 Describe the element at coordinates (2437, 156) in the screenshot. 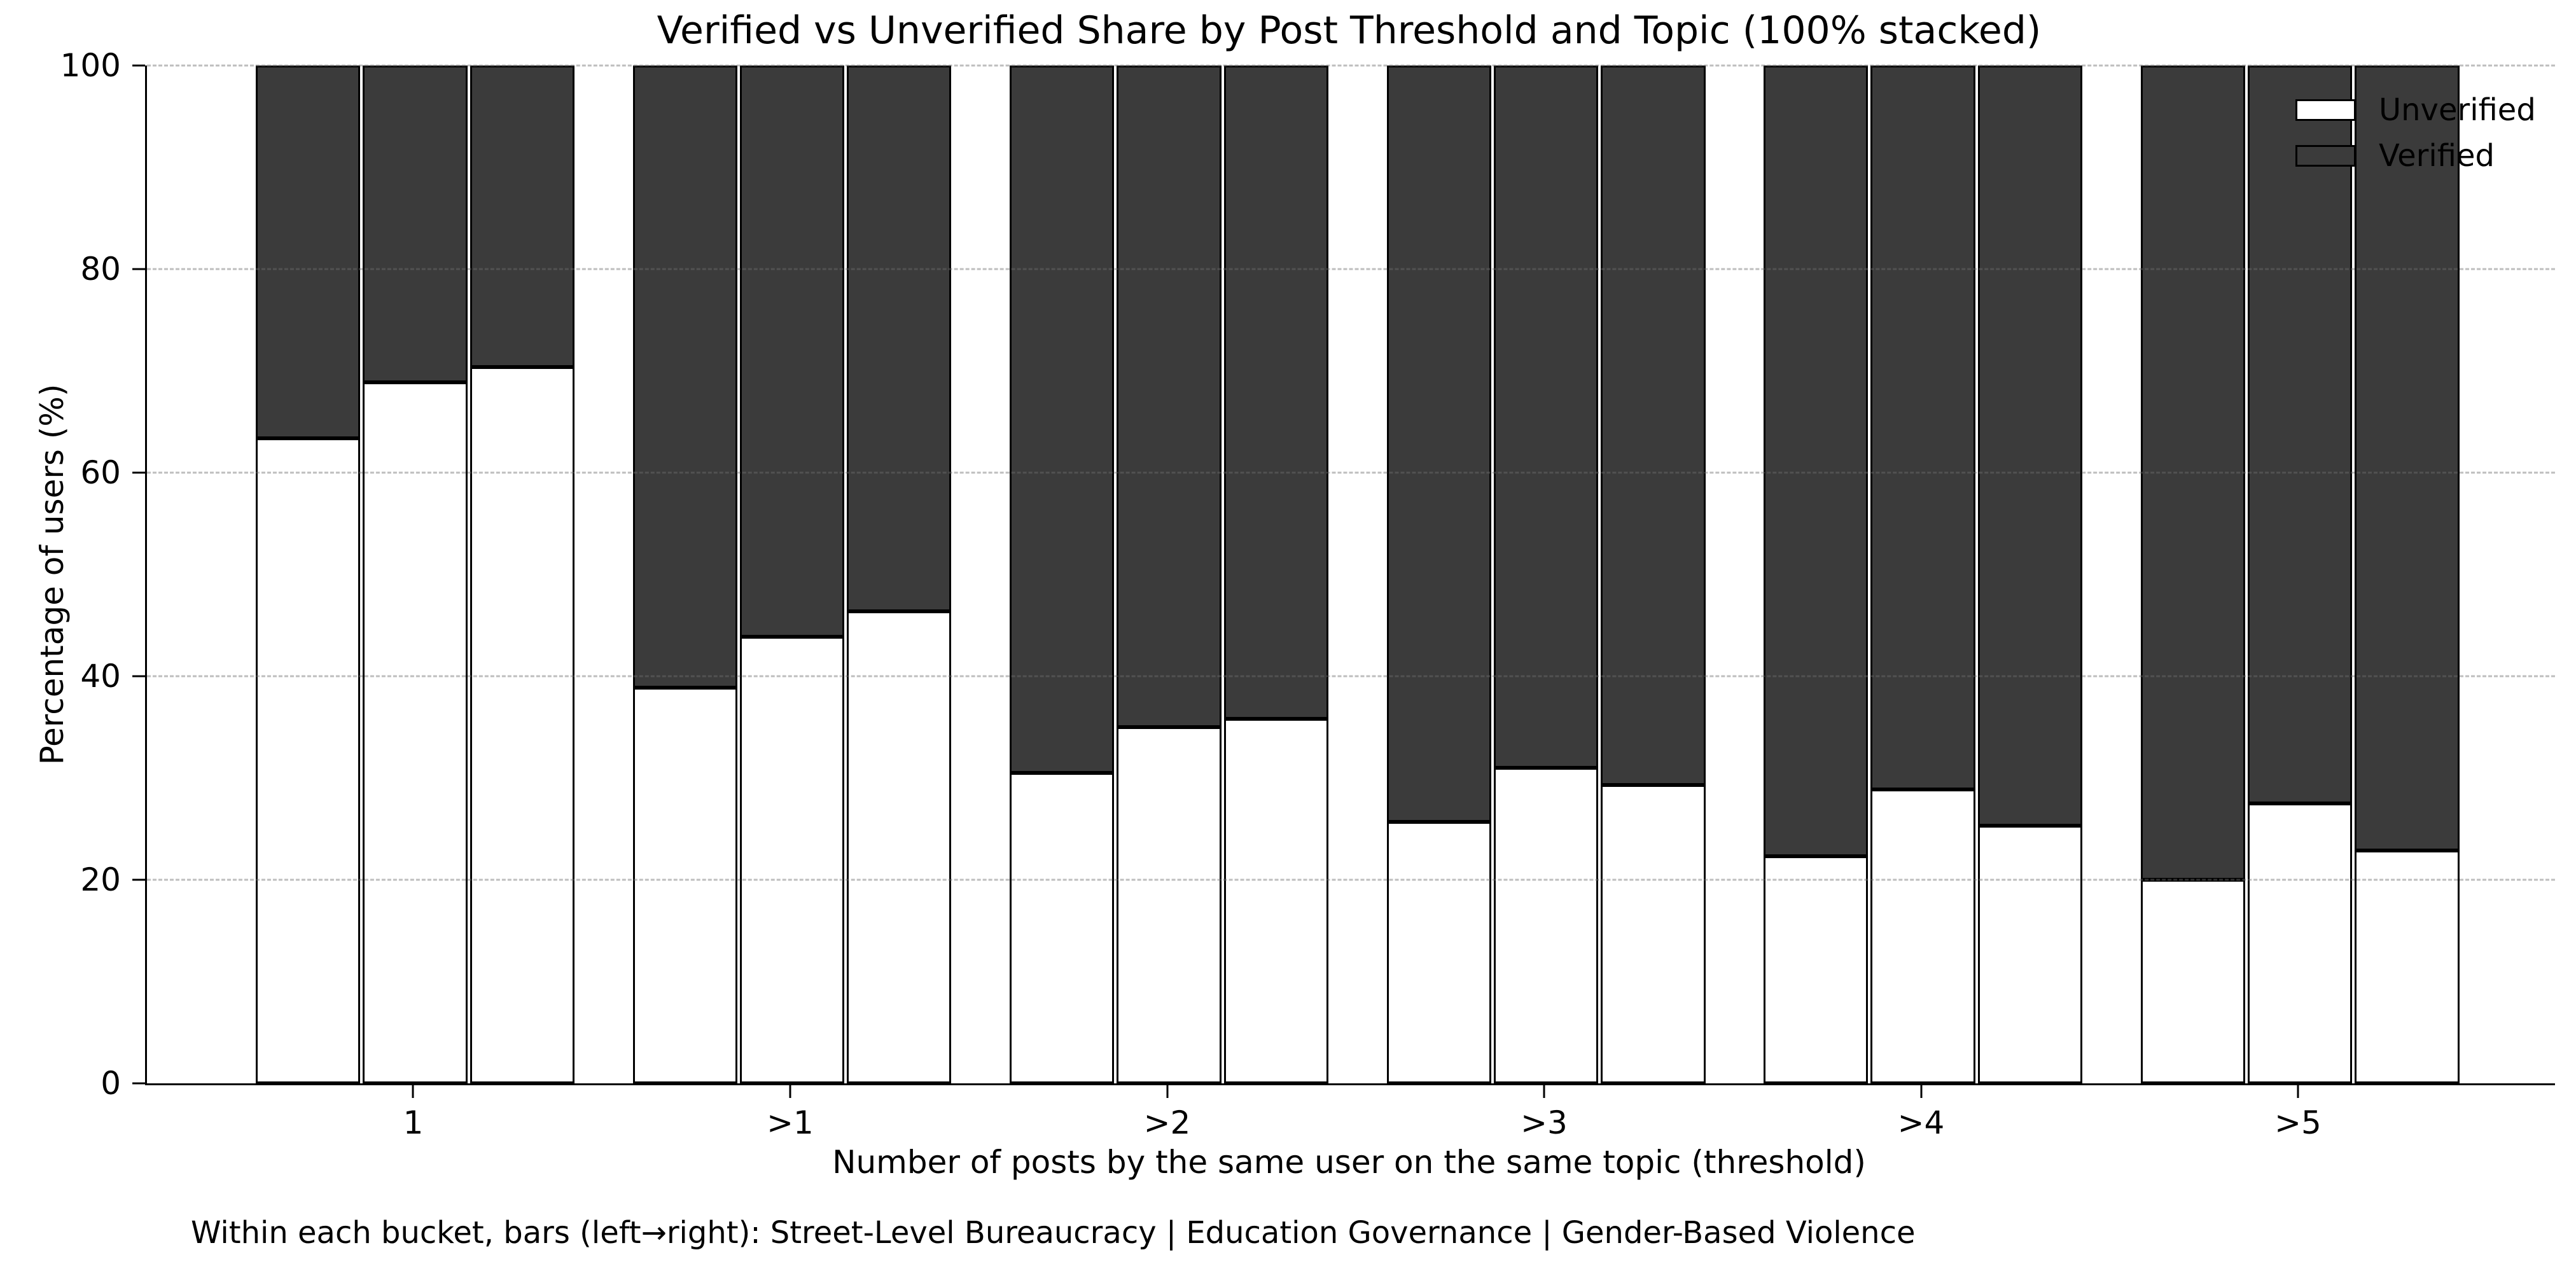

I see `legend-label-verified: Verified` at that location.